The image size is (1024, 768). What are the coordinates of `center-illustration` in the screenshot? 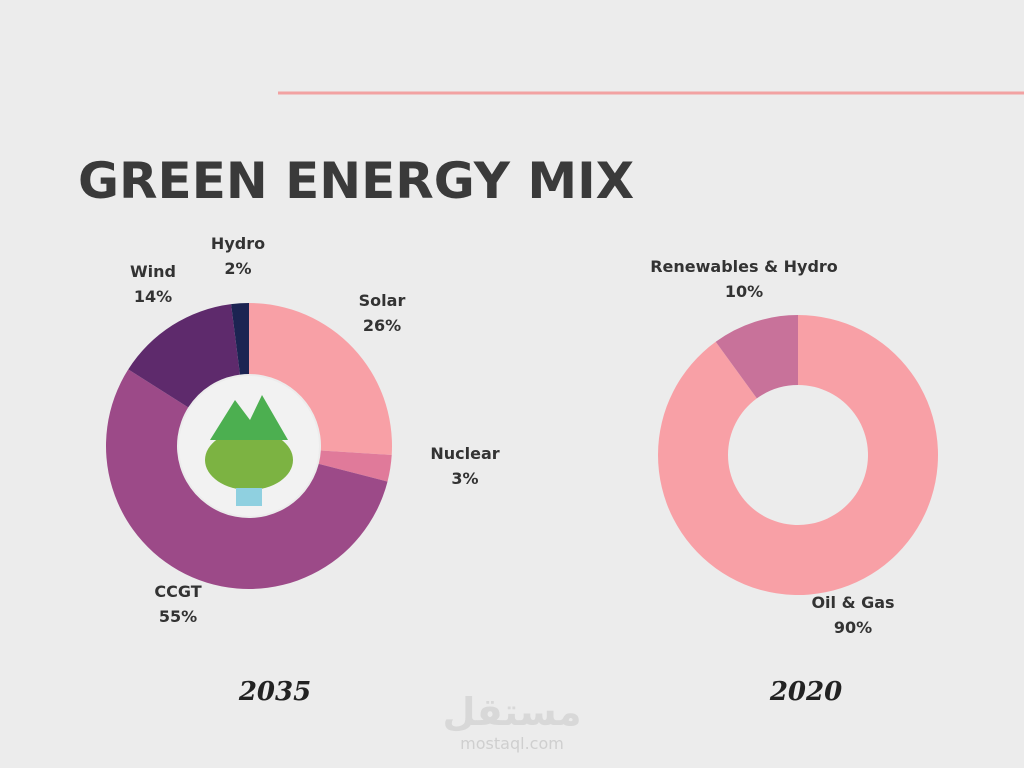 It's located at (249, 446).